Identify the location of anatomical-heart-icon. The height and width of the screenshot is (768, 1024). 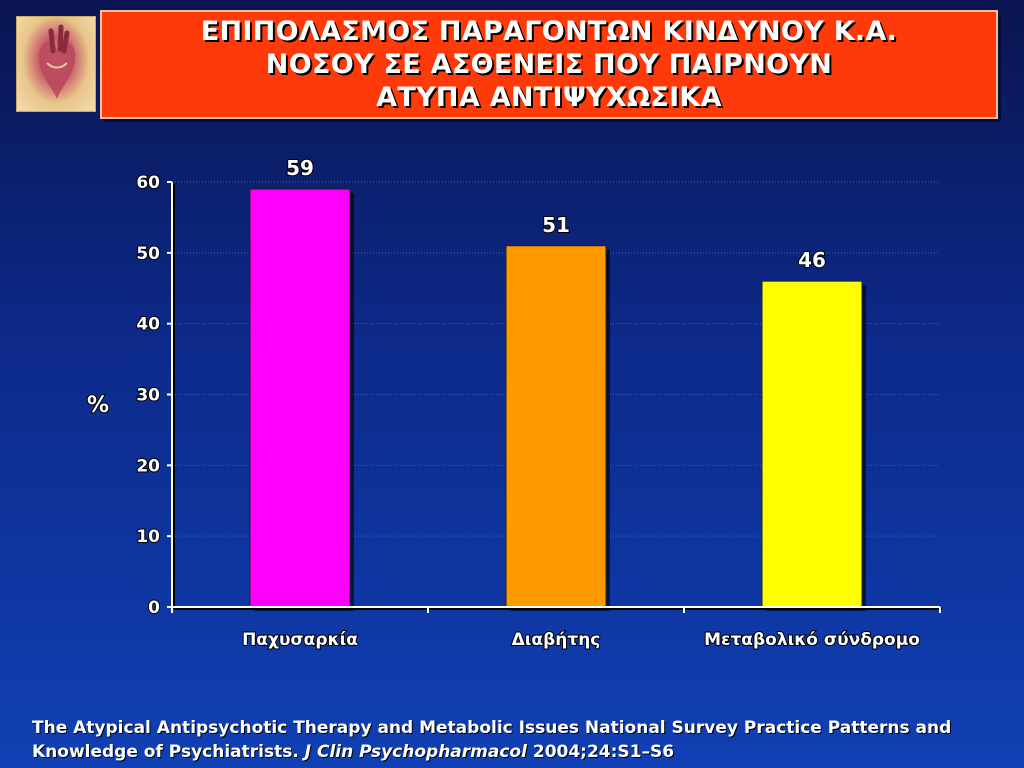
(56, 64).